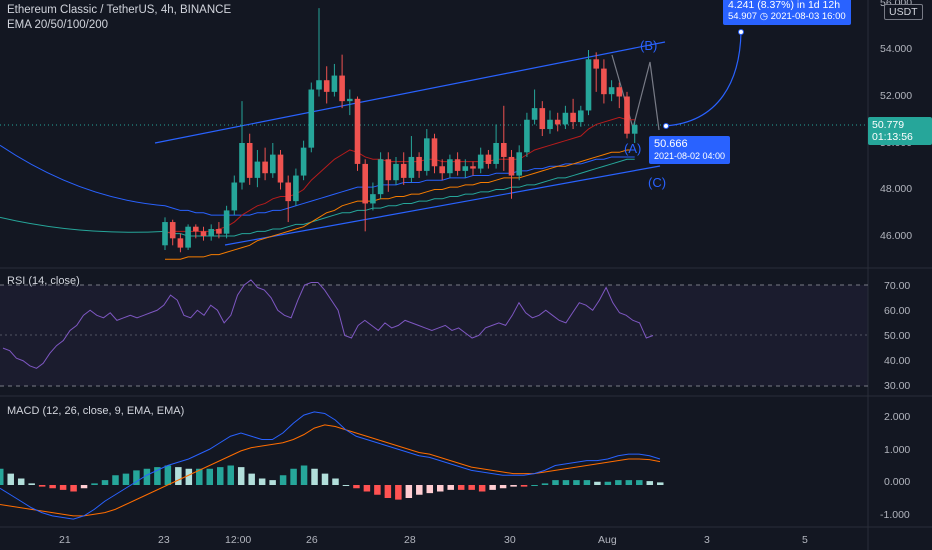 This screenshot has width=932, height=550. I want to click on price-tick: 46.000, so click(896, 236).